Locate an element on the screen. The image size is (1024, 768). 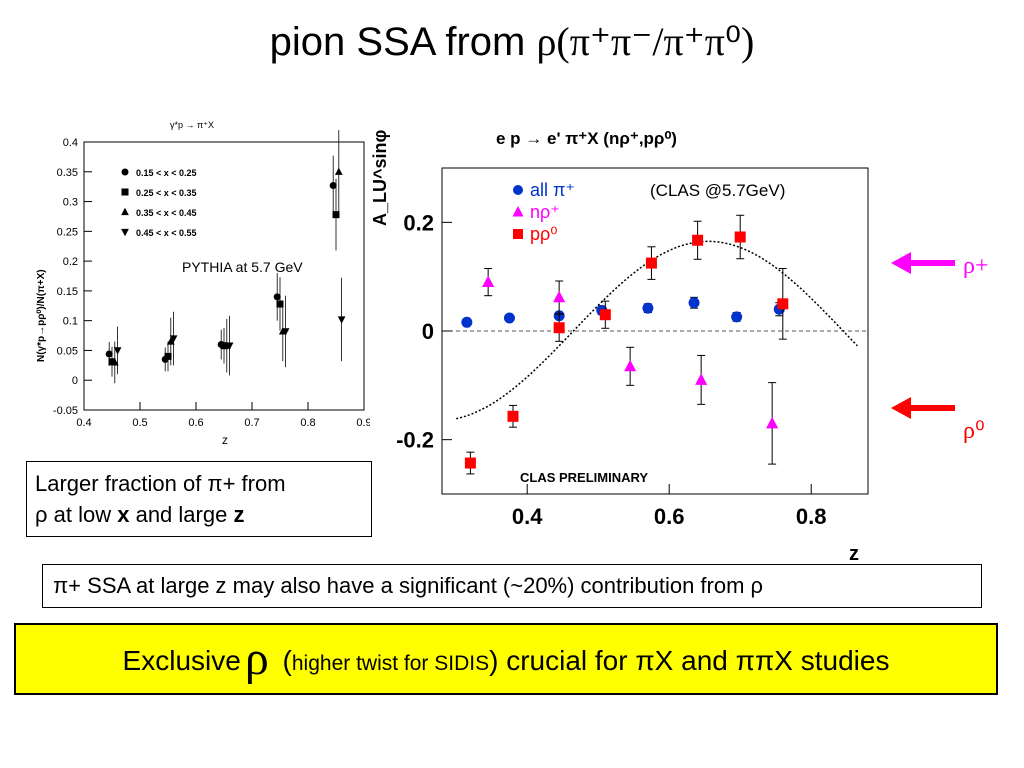
y-tick-label: 0.3 is located at coordinates (70, 203).